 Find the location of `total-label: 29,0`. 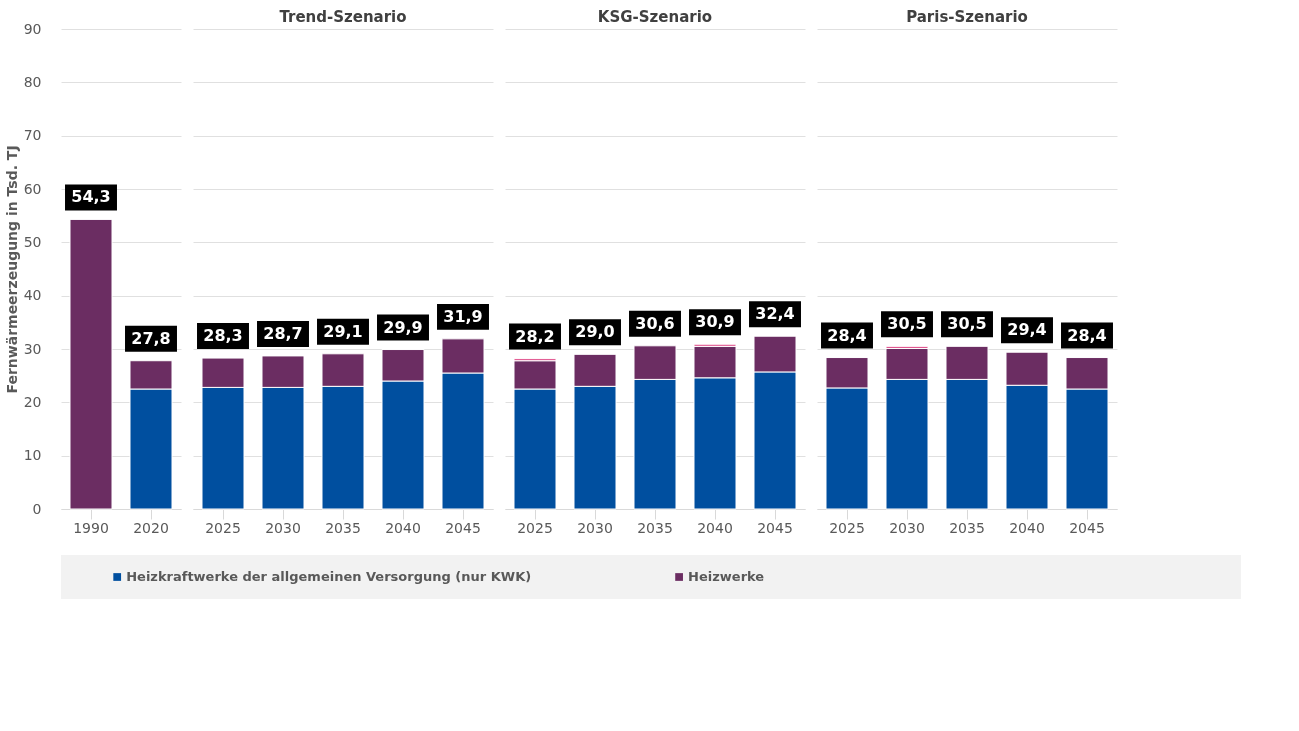

total-label: 29,0 is located at coordinates (595, 332).